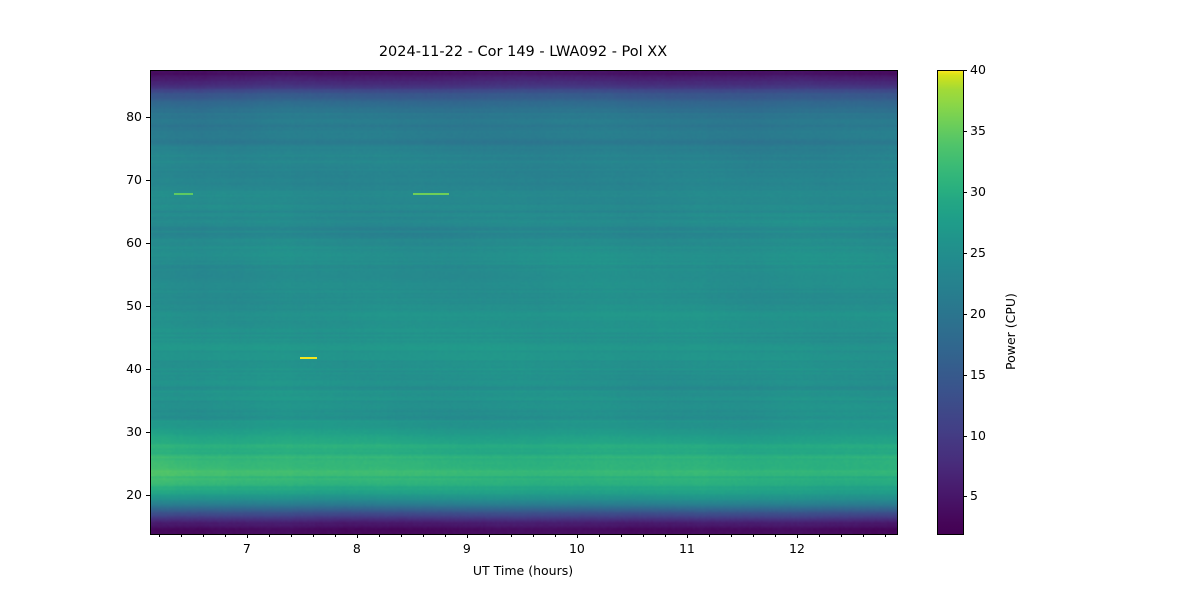  Describe the element at coordinates (134, 243) in the screenshot. I see `y-axis-tick-label: 60` at that location.